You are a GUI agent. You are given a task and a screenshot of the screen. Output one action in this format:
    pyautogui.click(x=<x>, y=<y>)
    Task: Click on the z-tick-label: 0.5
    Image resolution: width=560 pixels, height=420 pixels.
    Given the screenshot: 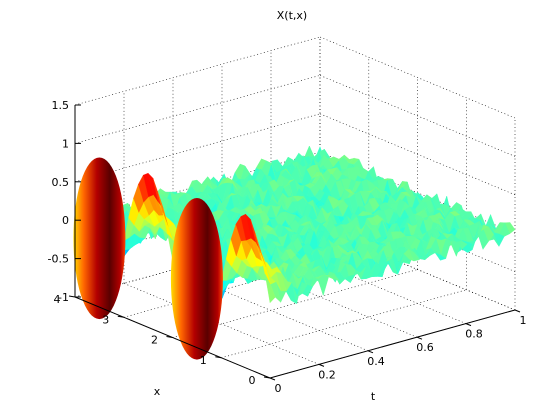 What is the action you would take?
    pyautogui.click(x=61, y=182)
    